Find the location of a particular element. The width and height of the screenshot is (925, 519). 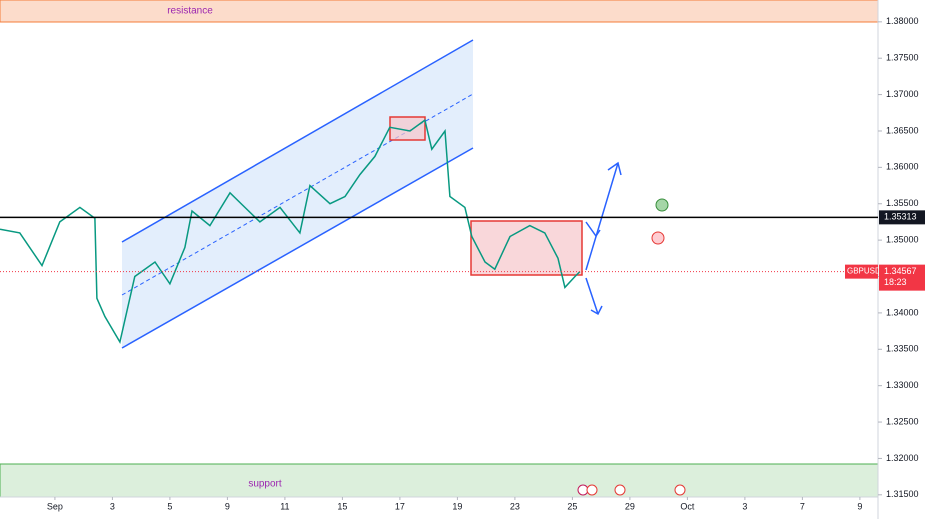

x-tick-label: 29 is located at coordinates (630, 506).